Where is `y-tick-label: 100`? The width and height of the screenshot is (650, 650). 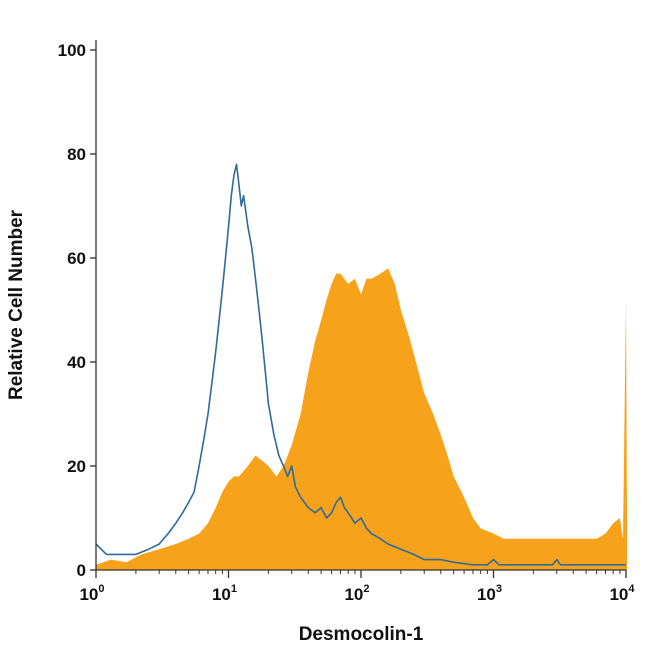 y-tick-label: 100 is located at coordinates (72, 50).